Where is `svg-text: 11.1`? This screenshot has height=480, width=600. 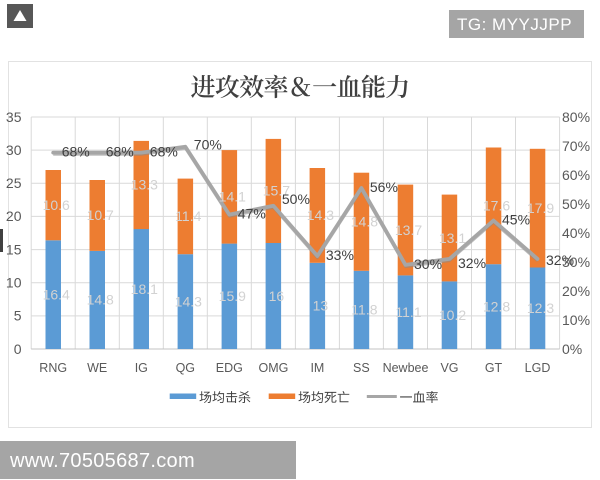
svg-text: 11.1 is located at coordinates (408, 312).